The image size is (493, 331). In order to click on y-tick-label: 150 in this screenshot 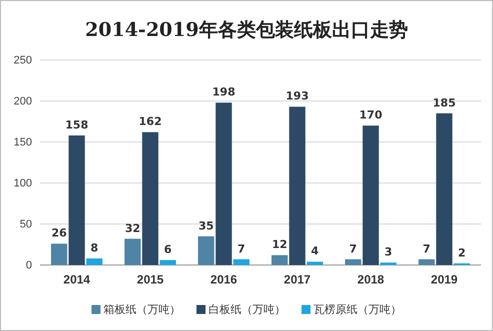, I will do `click(23, 142)`.